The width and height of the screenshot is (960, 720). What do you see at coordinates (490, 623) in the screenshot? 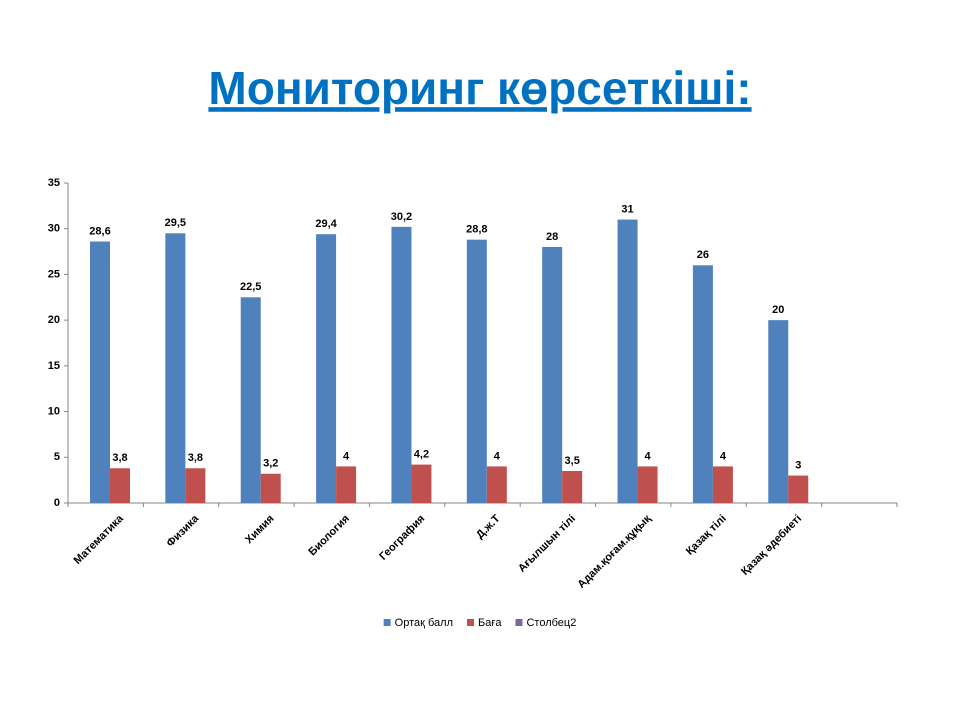
I see `legend-label: Баға` at bounding box center [490, 623].